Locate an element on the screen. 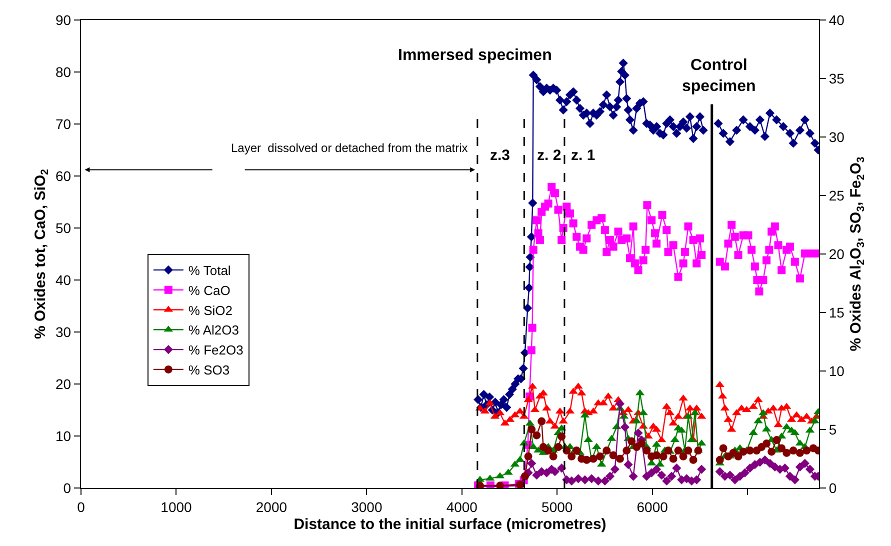  legend-label: % Fe2O3 is located at coordinates (216, 350).